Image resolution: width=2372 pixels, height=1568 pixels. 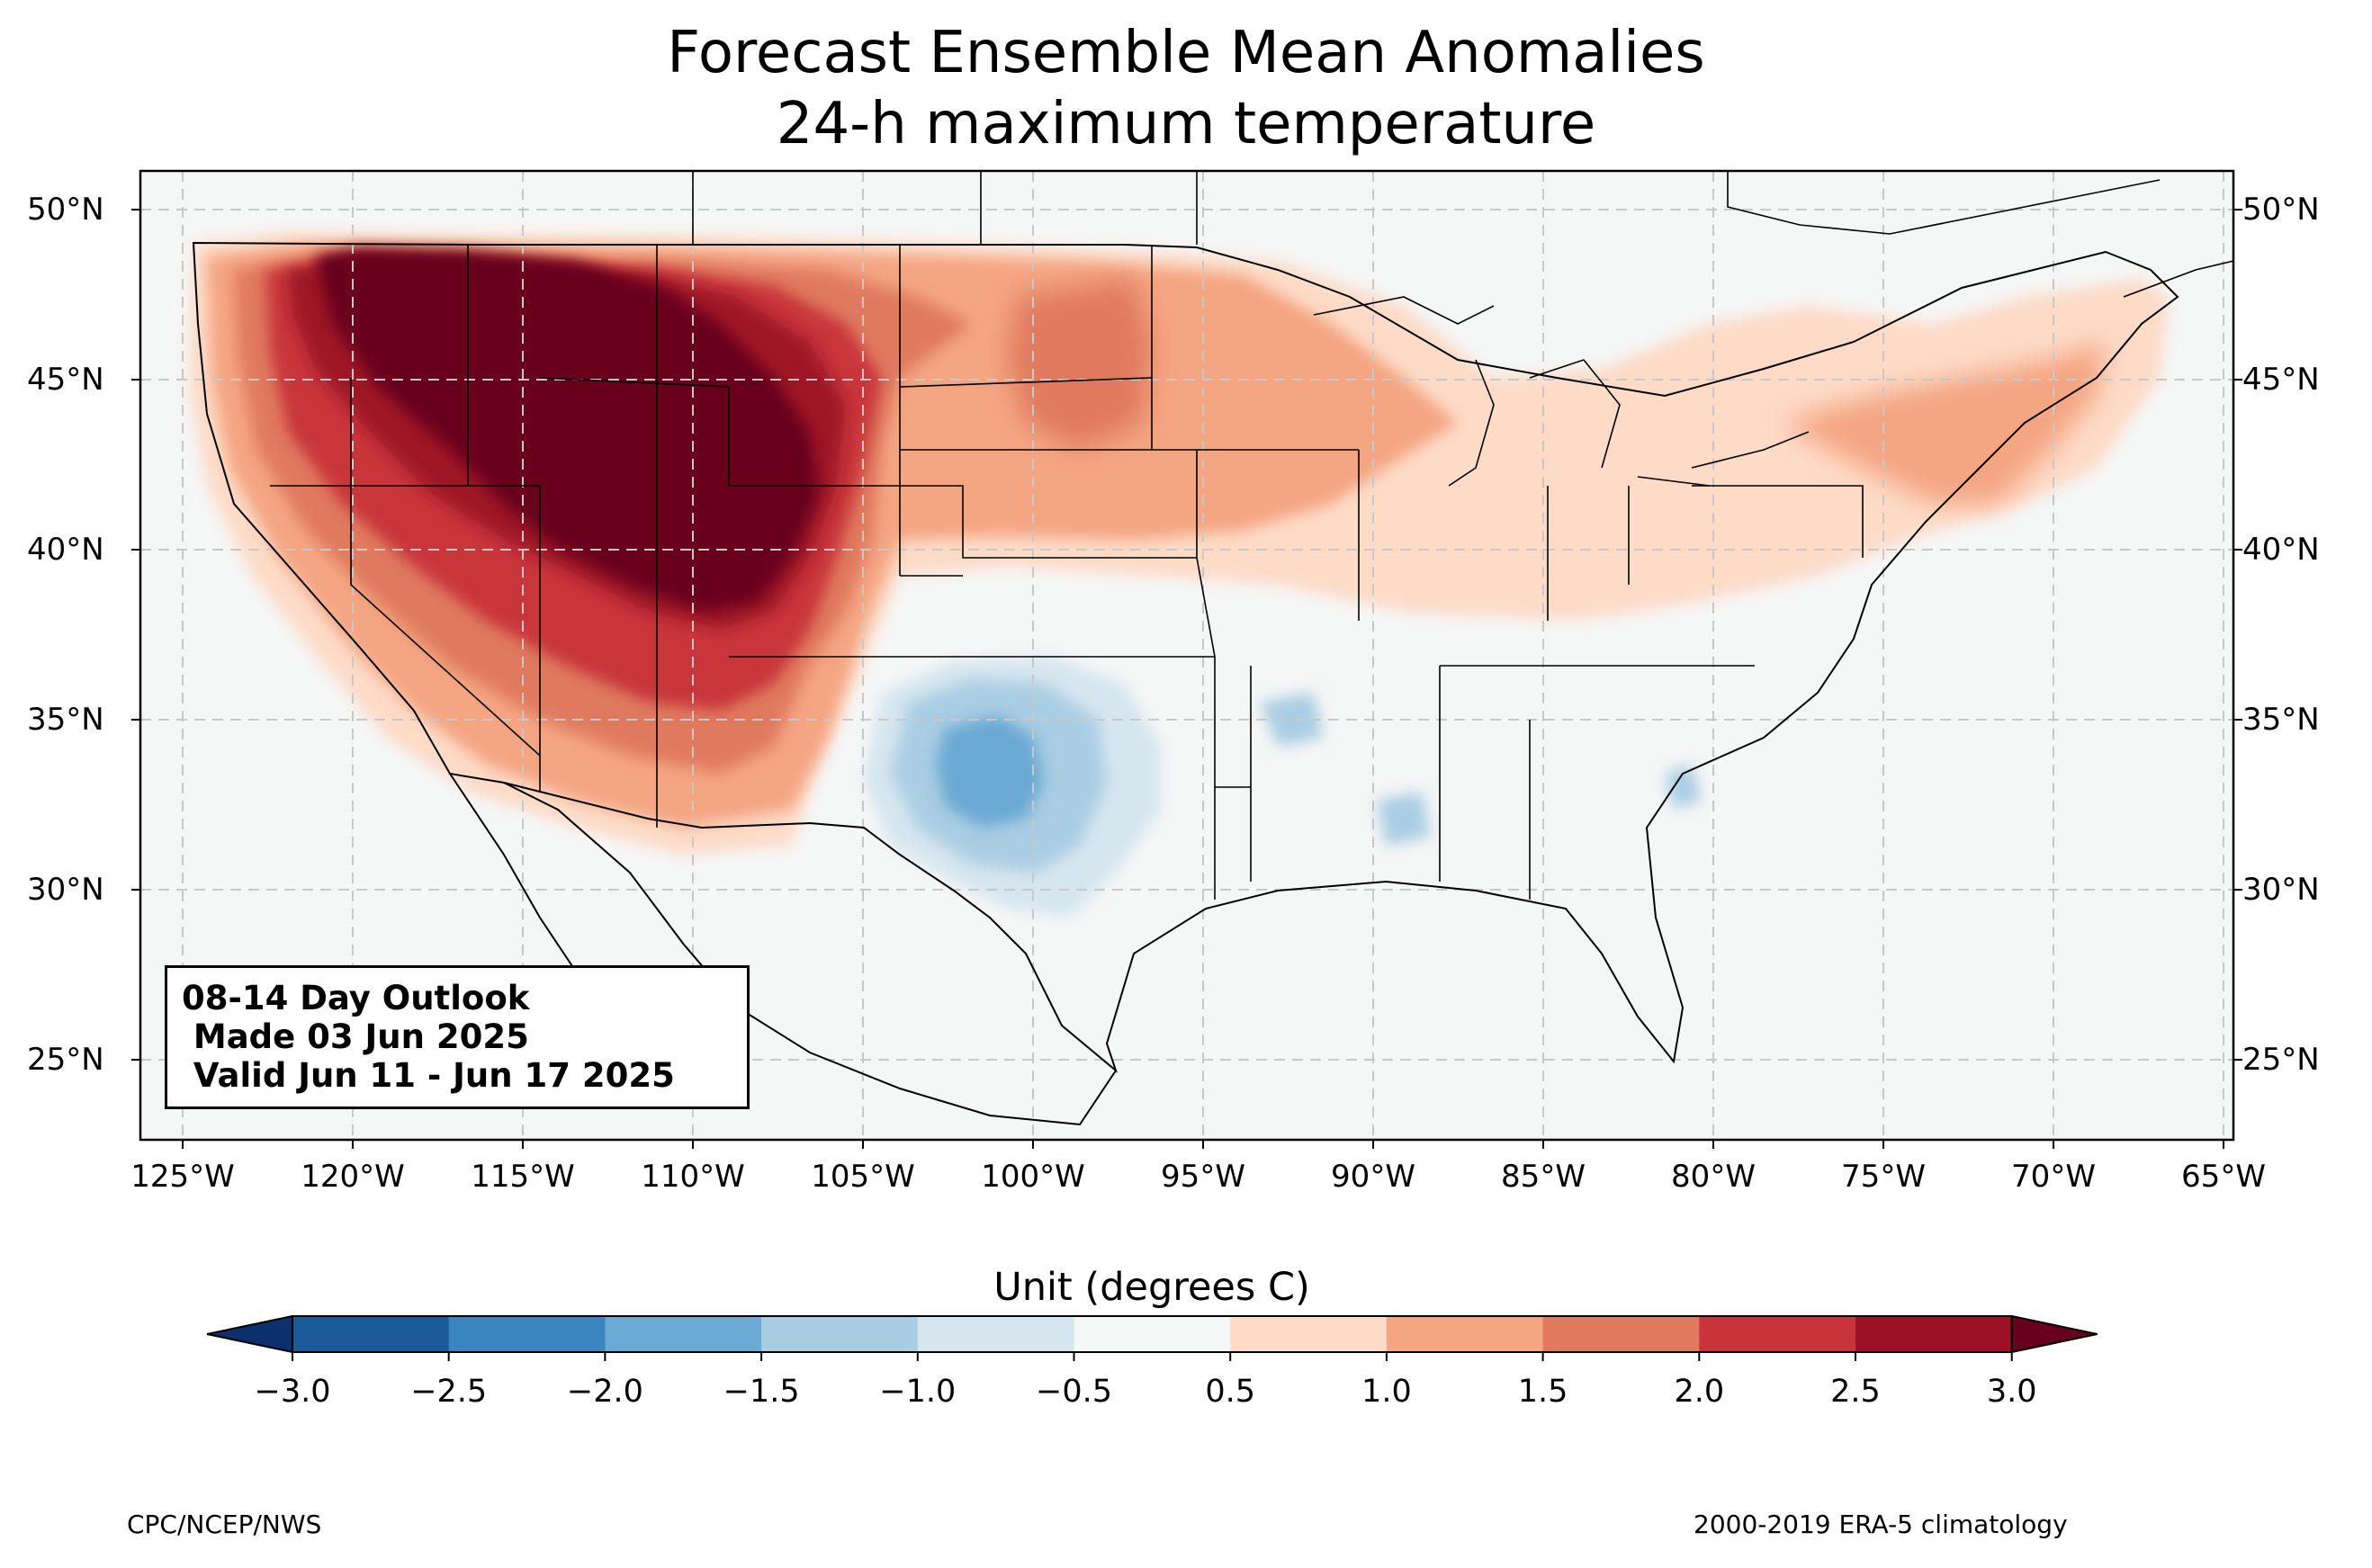 I want to click on colorbar-tick-label: −0.5, so click(x=1074, y=1392).